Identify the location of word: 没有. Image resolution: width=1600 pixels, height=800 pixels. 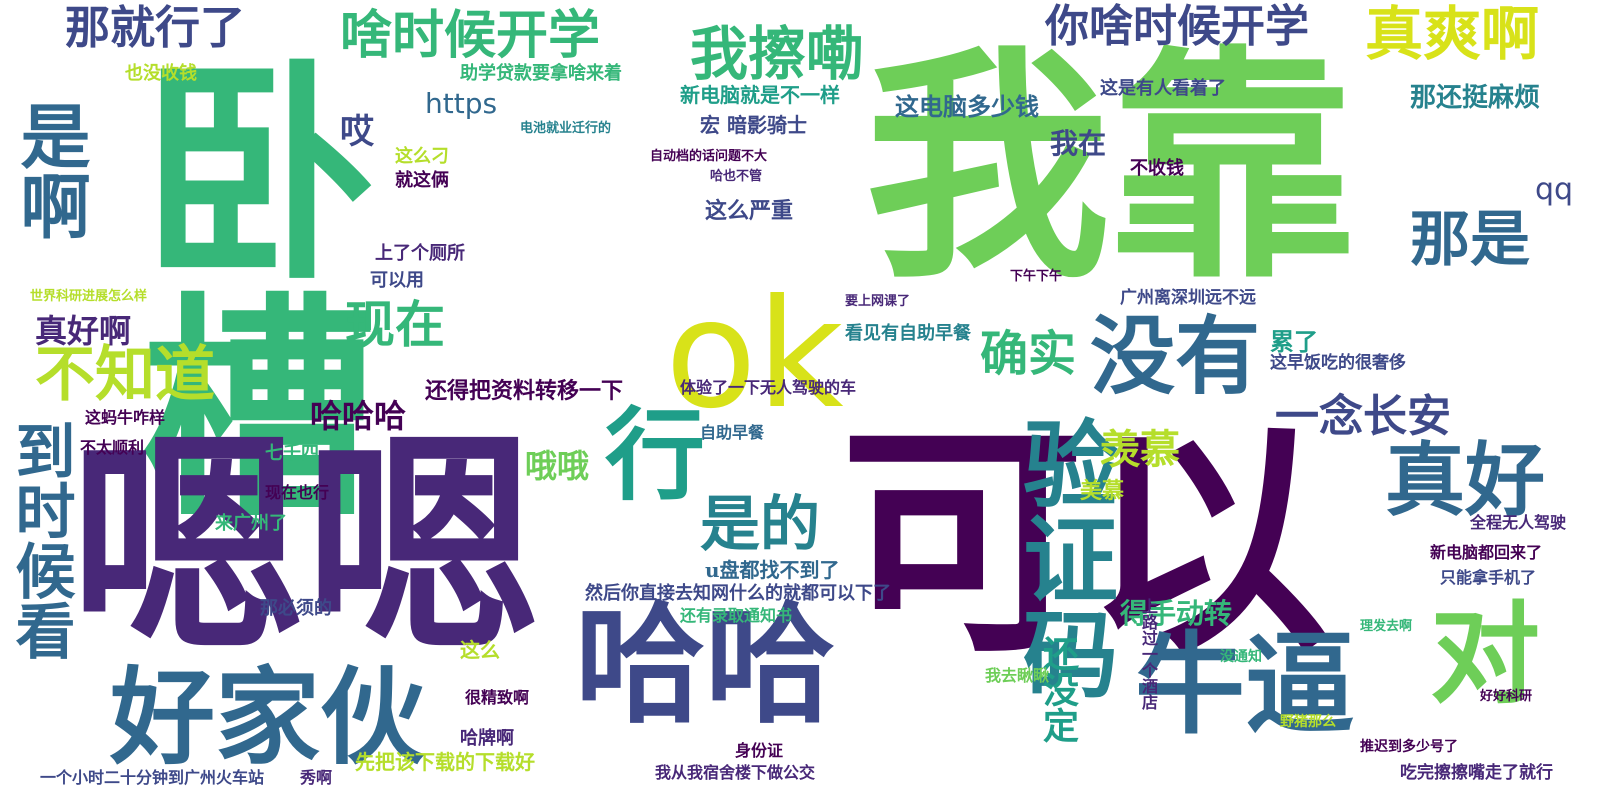
(1175, 357).